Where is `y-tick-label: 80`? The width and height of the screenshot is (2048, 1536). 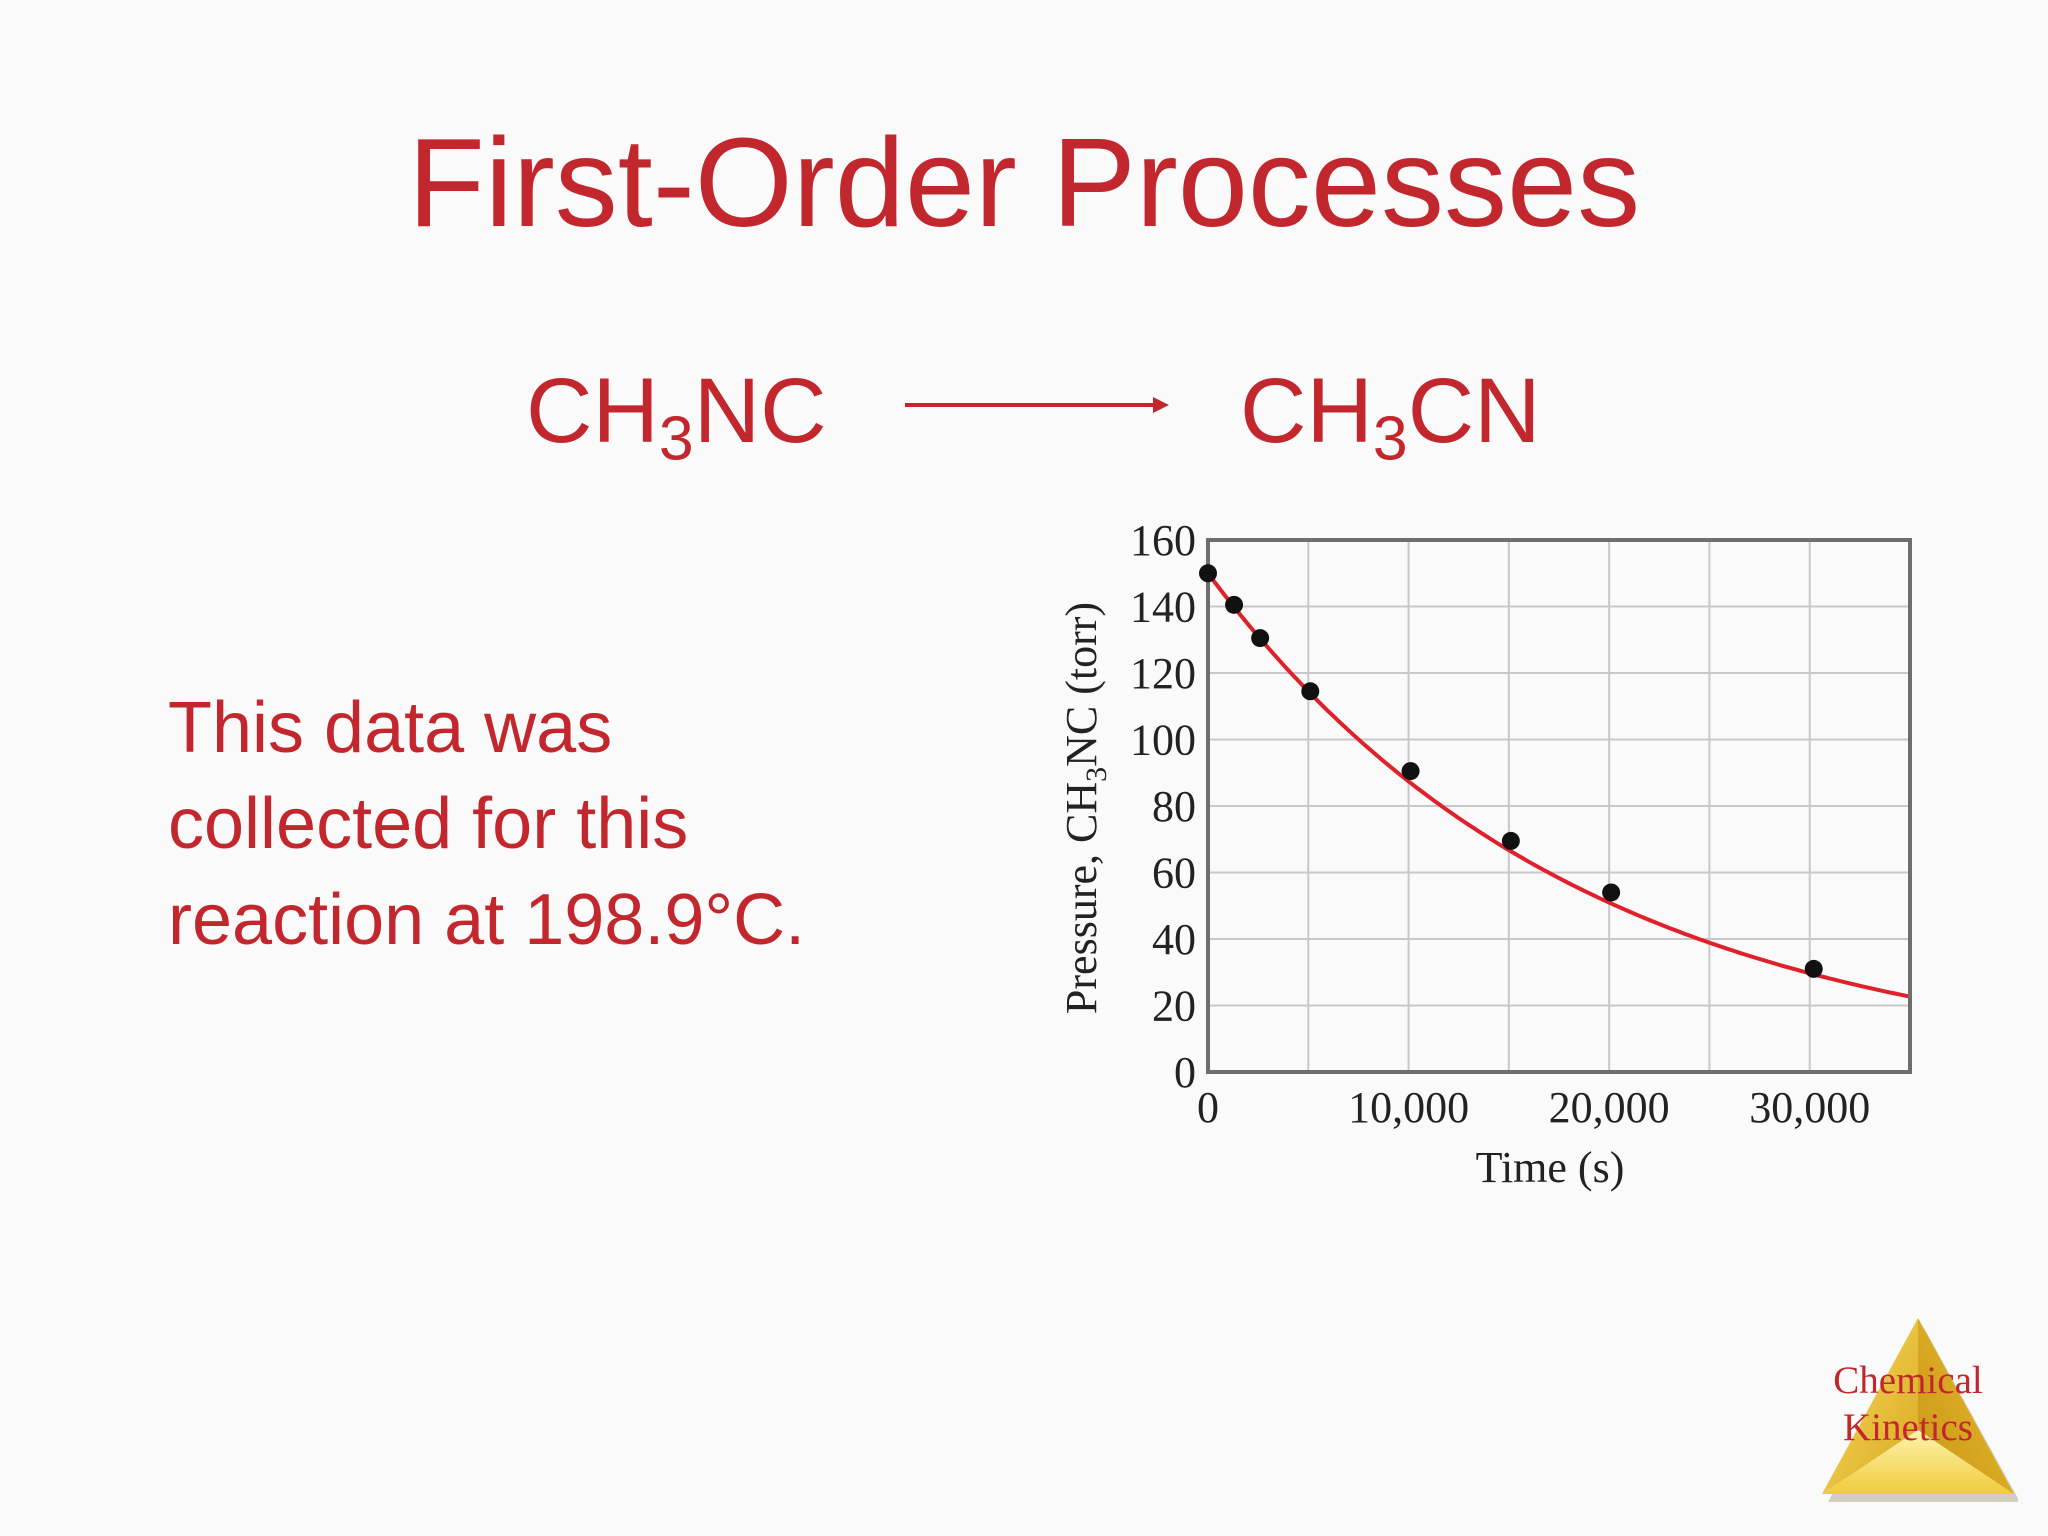 y-tick-label: 80 is located at coordinates (1174, 806).